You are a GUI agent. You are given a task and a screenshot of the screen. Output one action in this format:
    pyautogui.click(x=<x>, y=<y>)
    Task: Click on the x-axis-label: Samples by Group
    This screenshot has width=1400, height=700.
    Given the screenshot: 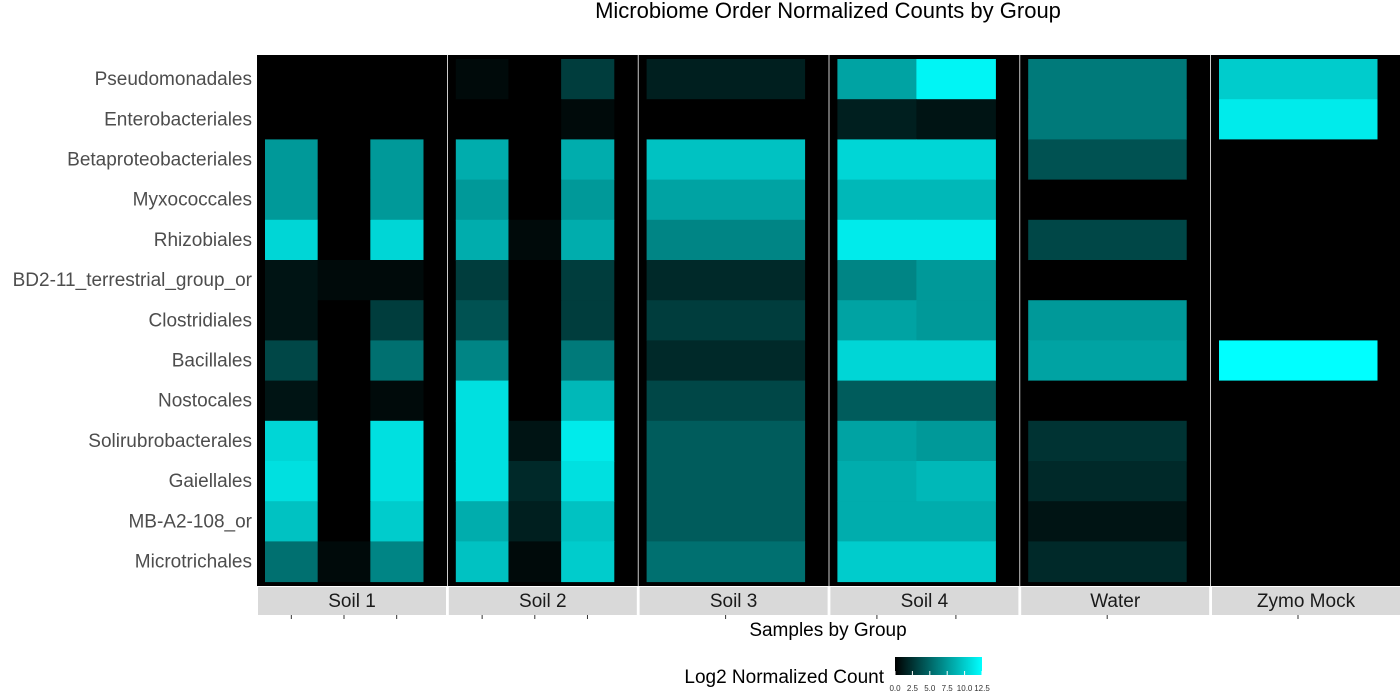 What is the action you would take?
    pyautogui.click(x=827, y=630)
    